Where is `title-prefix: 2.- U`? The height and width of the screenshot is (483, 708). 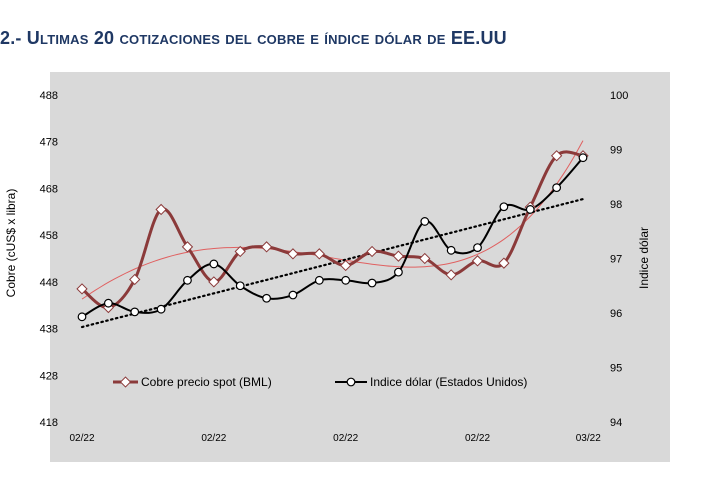
title-prefix: 2.- U is located at coordinates (20, 38).